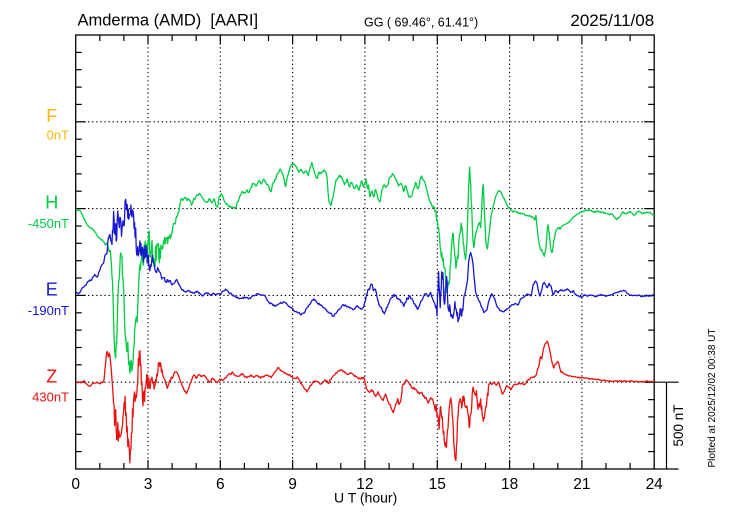  What do you see at coordinates (421, 23) in the screenshot?
I see `svg-text: GG ( 69.46°, 61.41°)` at bounding box center [421, 23].